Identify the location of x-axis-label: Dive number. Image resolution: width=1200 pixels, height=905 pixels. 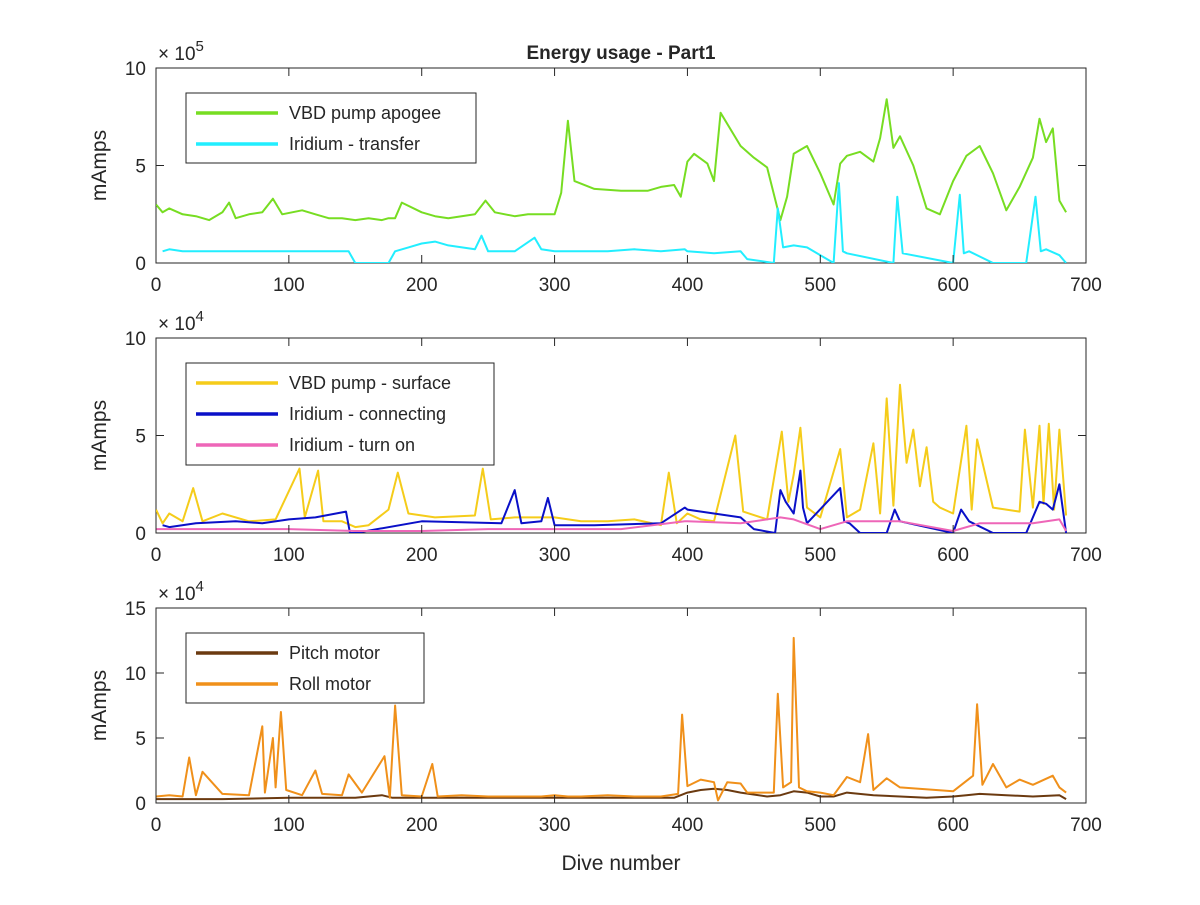
(620, 863).